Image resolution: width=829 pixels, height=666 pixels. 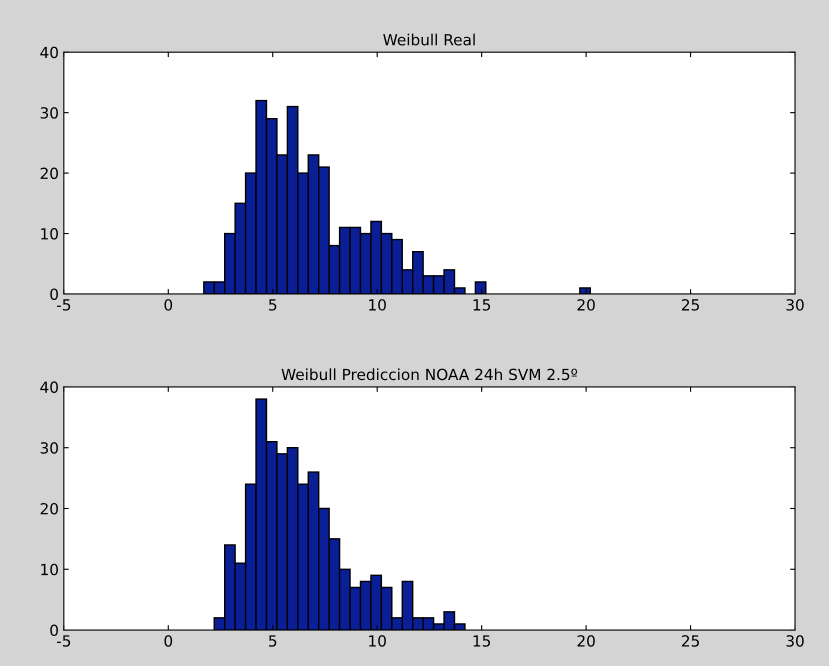 What do you see at coordinates (430, 374) in the screenshot?
I see `chart-title: Weibull Prediccion NOAA 24h SVM 2.5º` at bounding box center [430, 374].